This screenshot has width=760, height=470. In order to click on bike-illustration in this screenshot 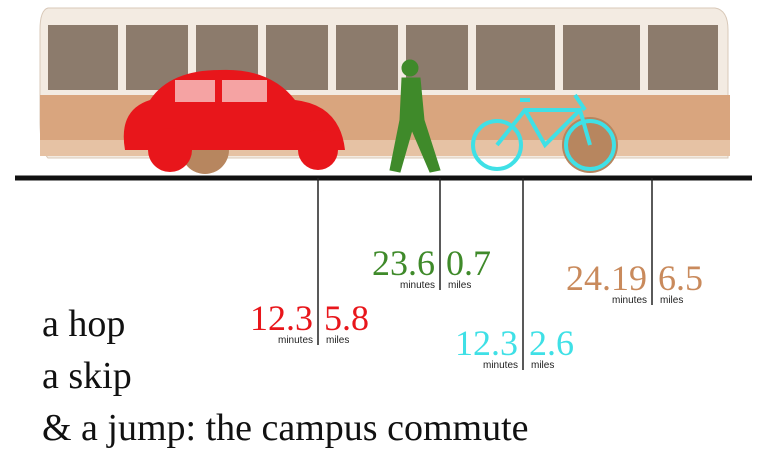, I will do `click(543, 132)`.